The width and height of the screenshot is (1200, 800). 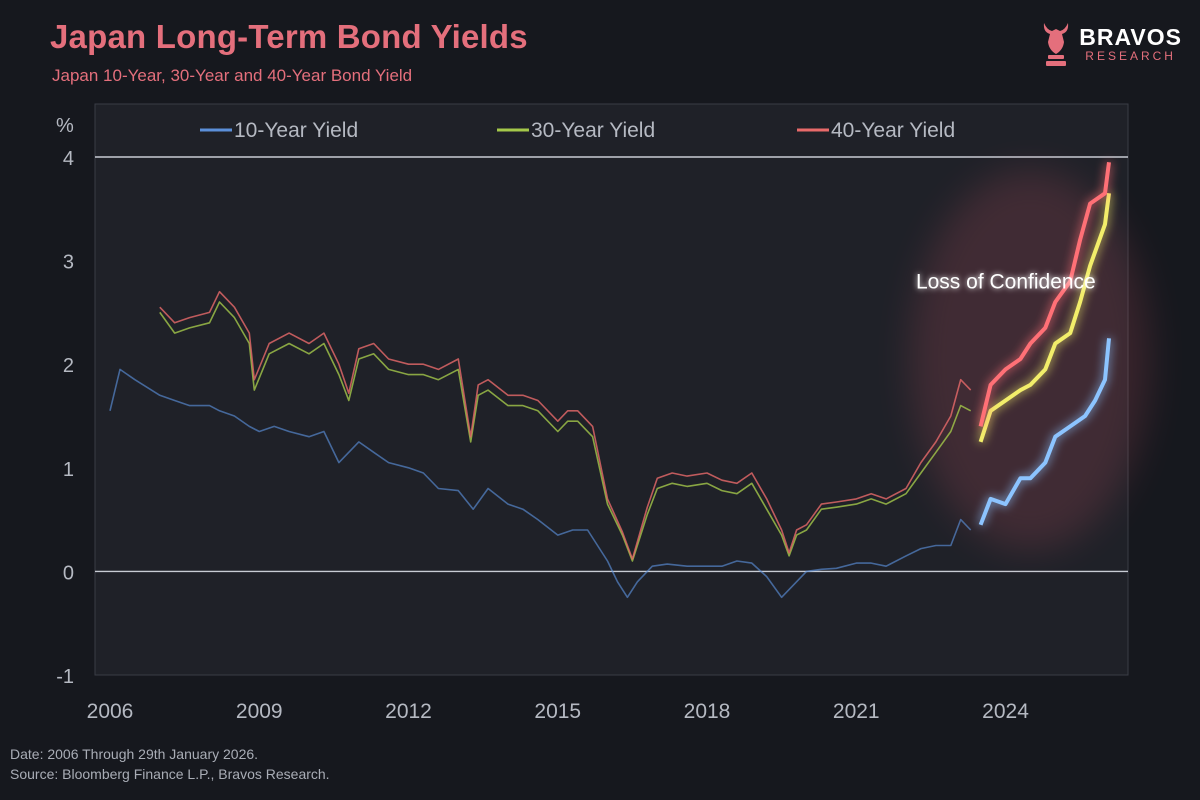 I want to click on brand-tagline: RESEARCH, so click(x=1130, y=56).